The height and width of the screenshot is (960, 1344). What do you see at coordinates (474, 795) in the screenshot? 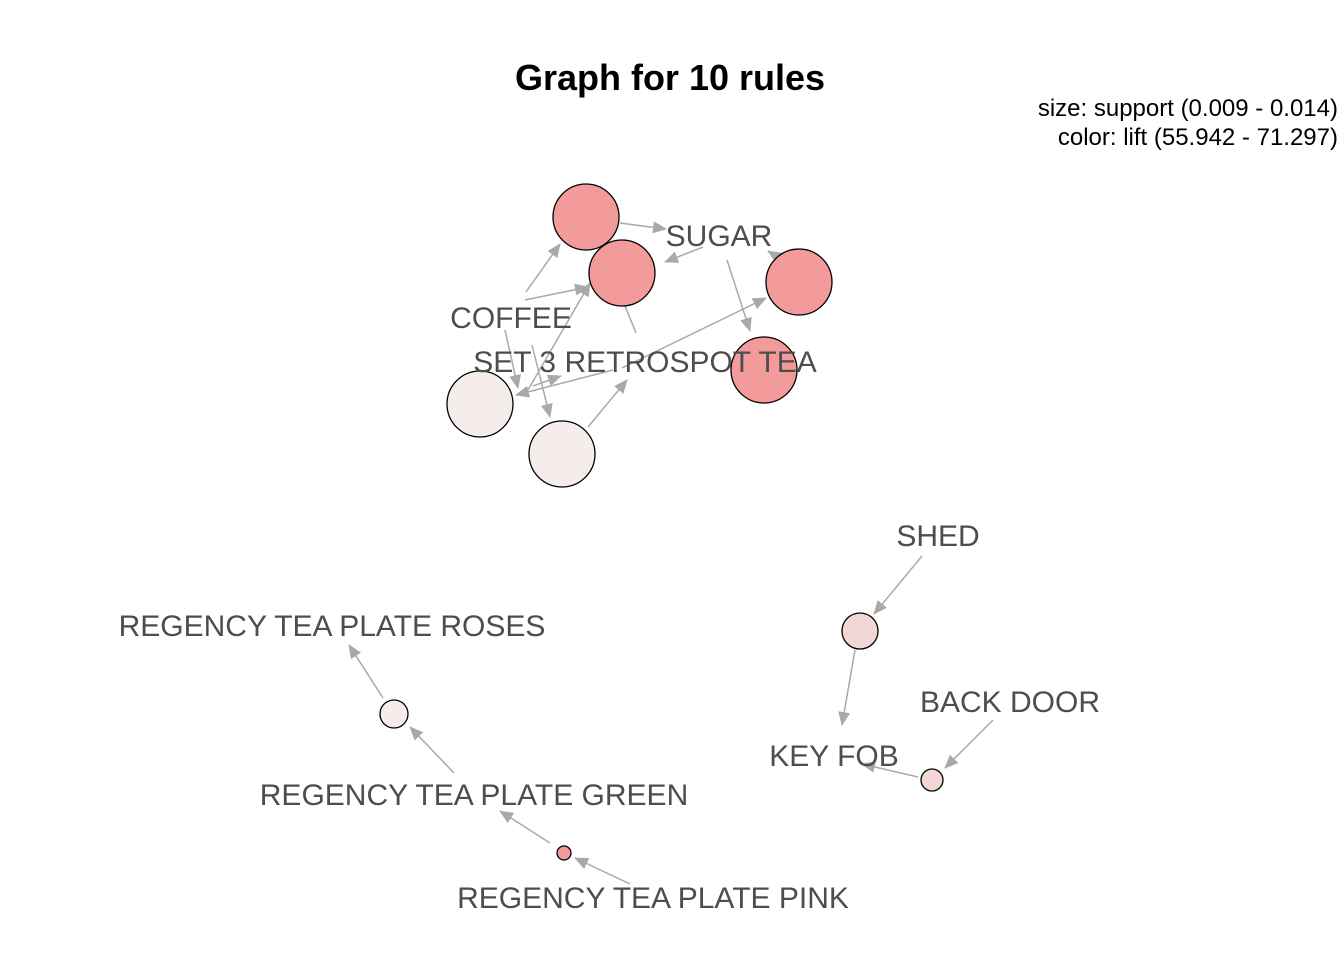
I see `item-label-green: REGENCY TEA PLATE GREEN` at bounding box center [474, 795].